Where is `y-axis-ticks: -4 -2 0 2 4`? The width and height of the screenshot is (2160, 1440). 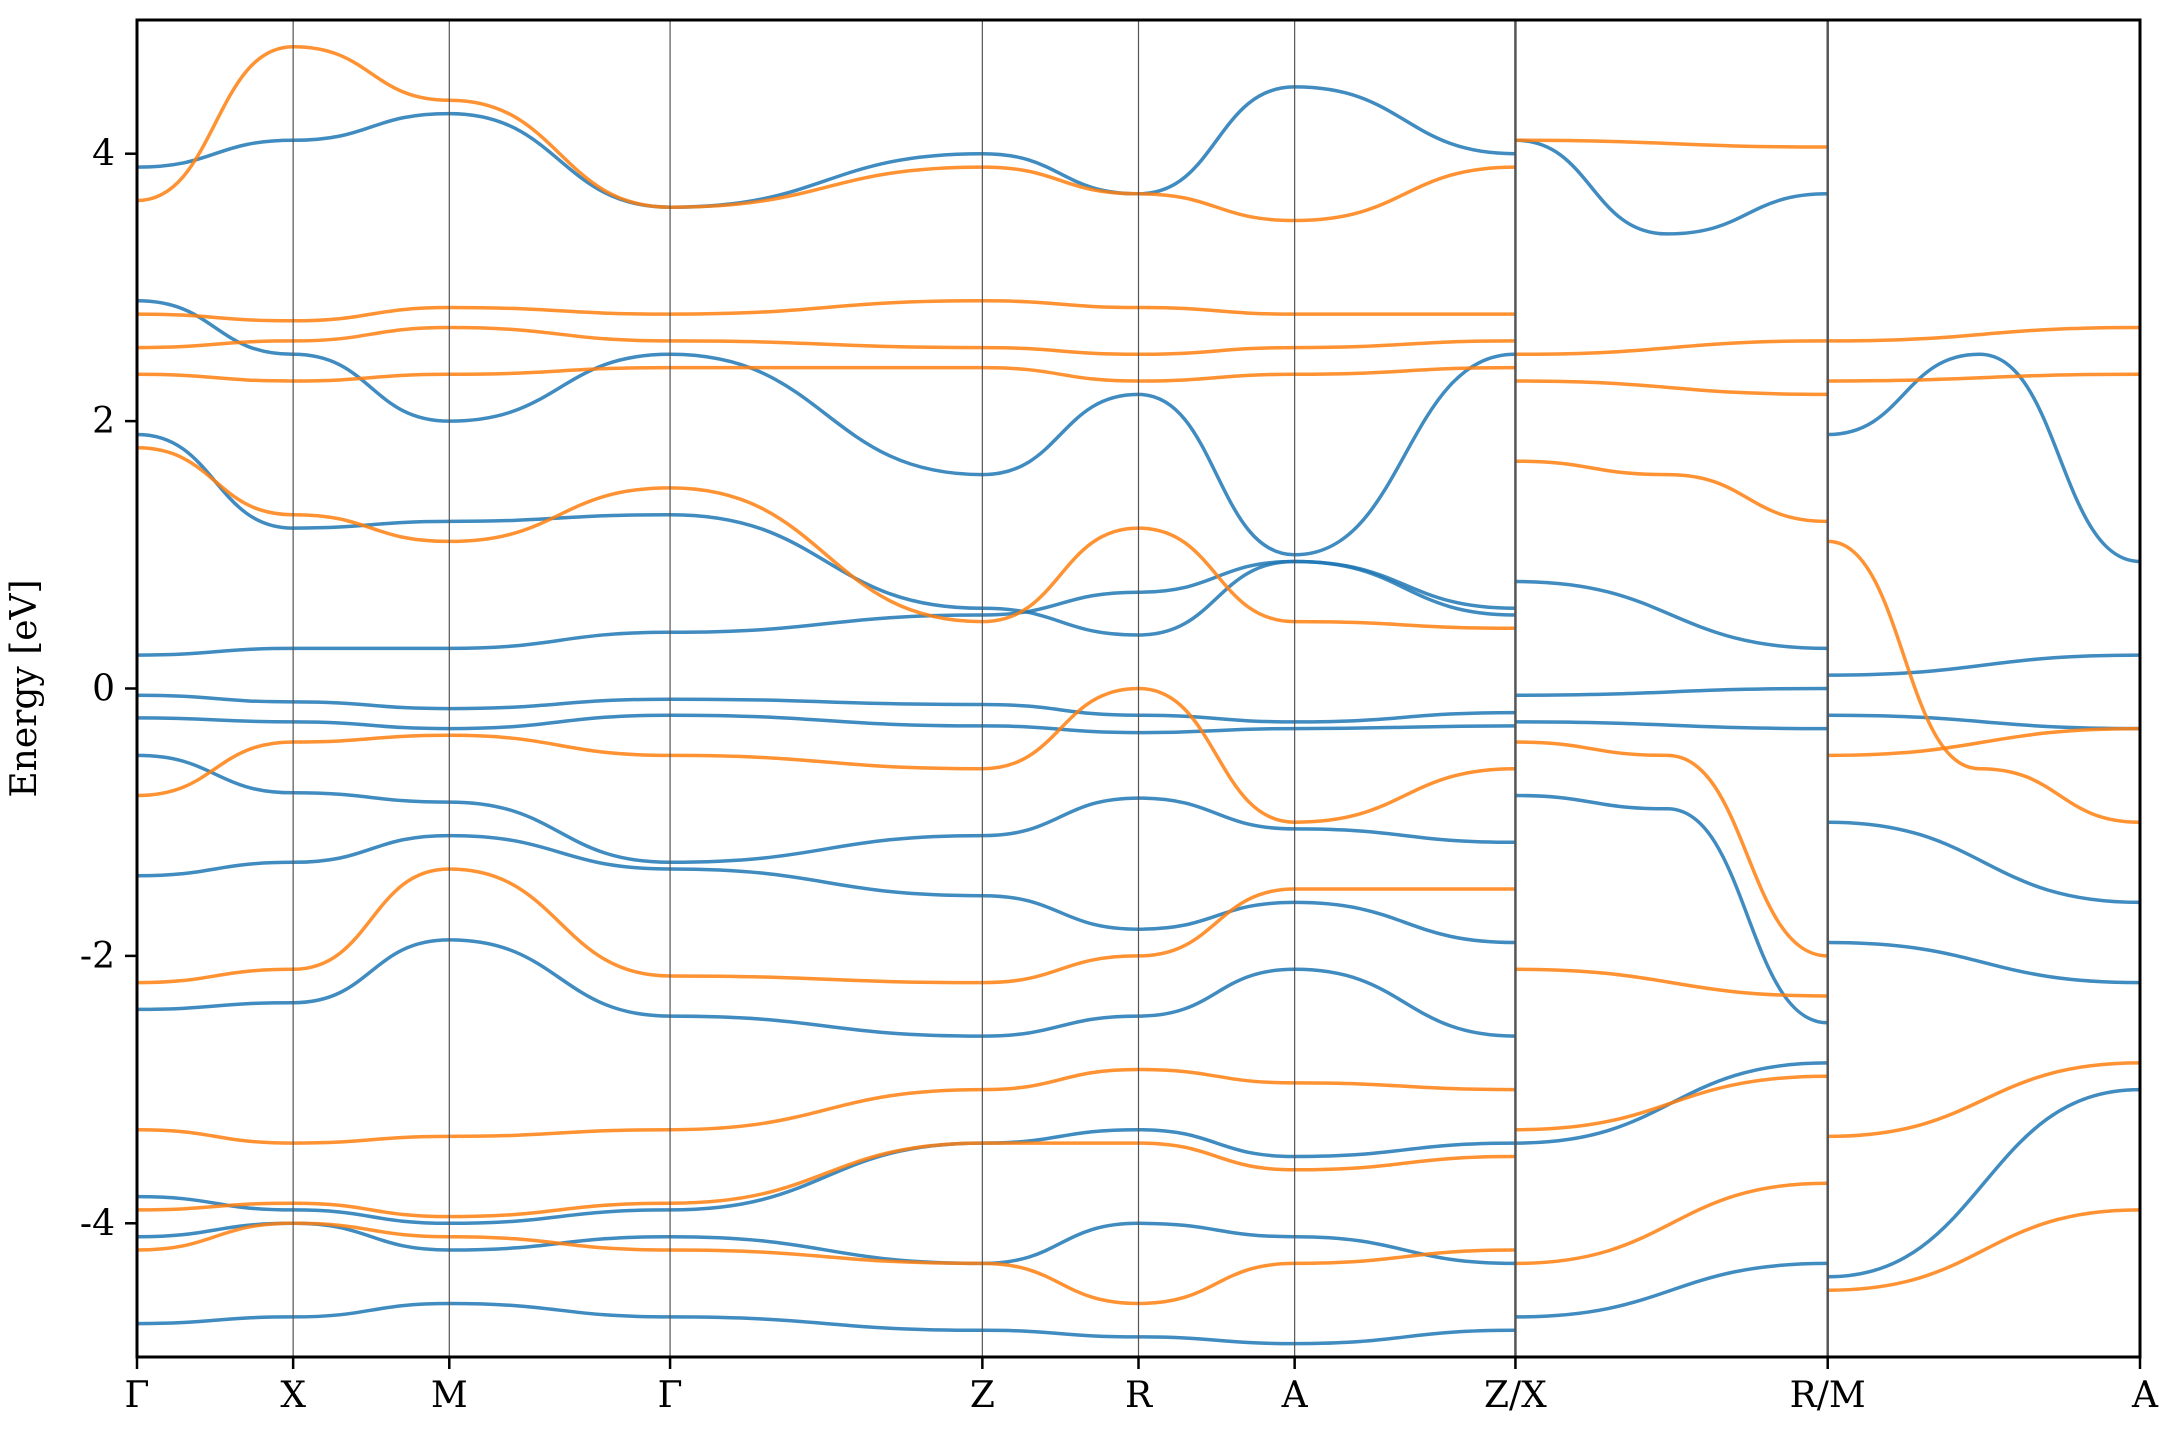
y-axis-ticks: -4 -2 0 2 4 is located at coordinates (108, 689).